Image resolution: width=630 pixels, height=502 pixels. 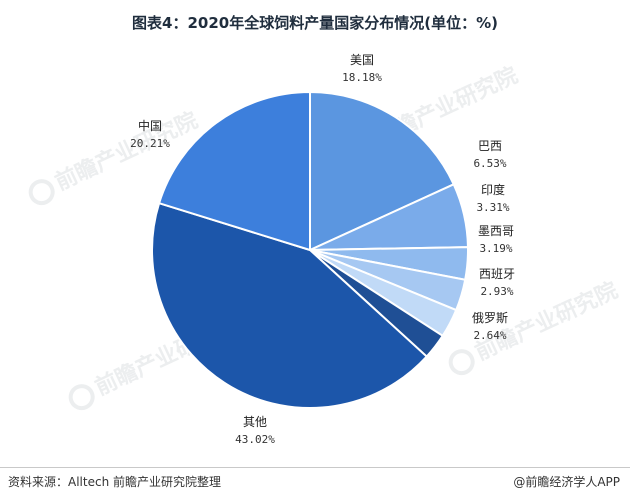 What do you see at coordinates (496, 231) in the screenshot?
I see `slice-label: 墨西哥` at bounding box center [496, 231].